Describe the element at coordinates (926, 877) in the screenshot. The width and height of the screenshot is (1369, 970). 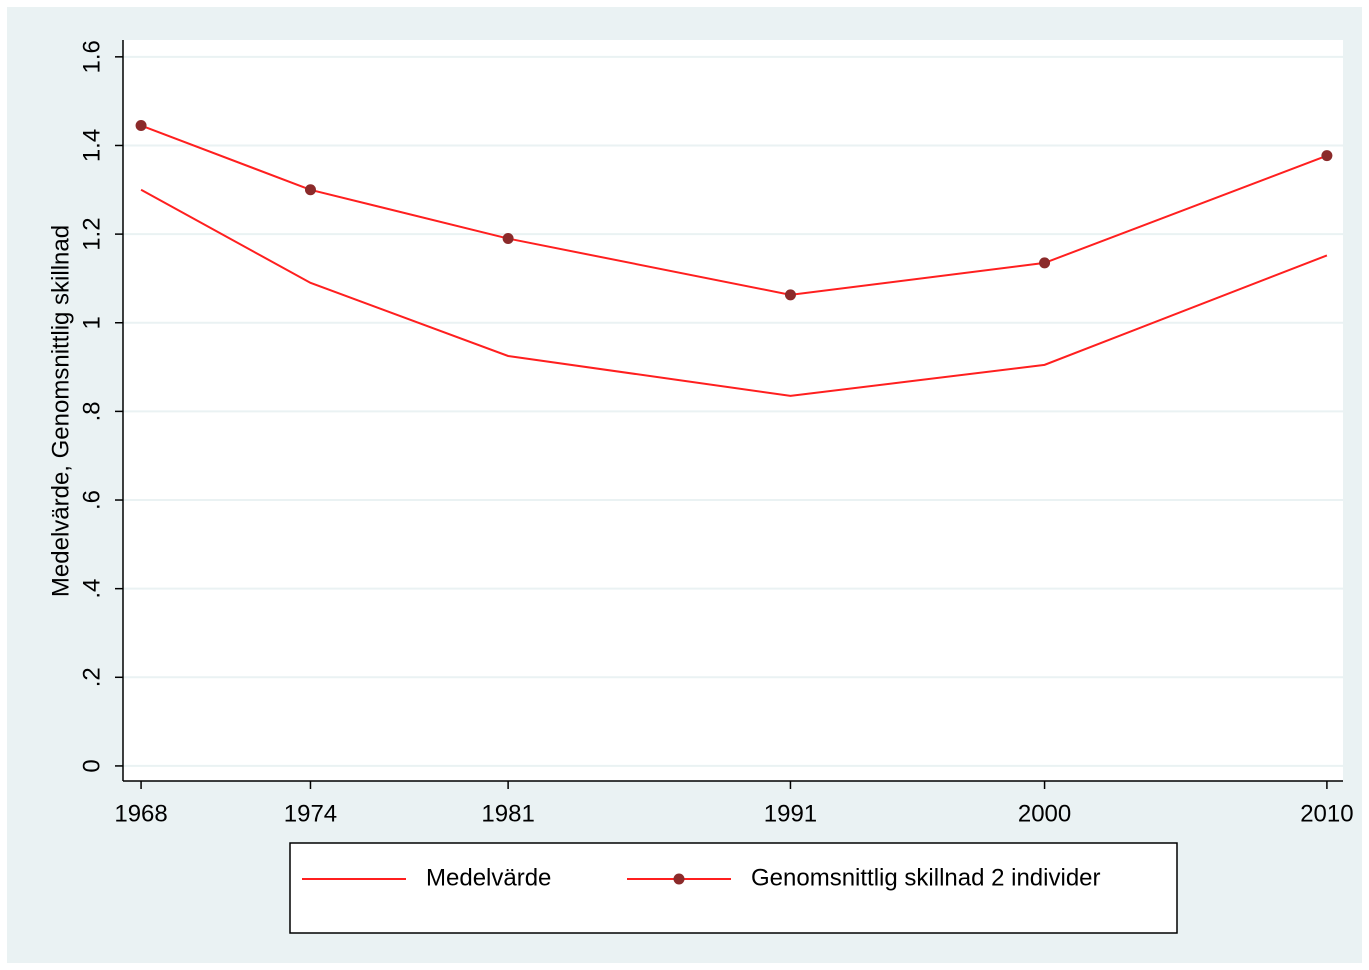
I see `legend-label: Genomsnittlig skillnad 2 individer` at that location.